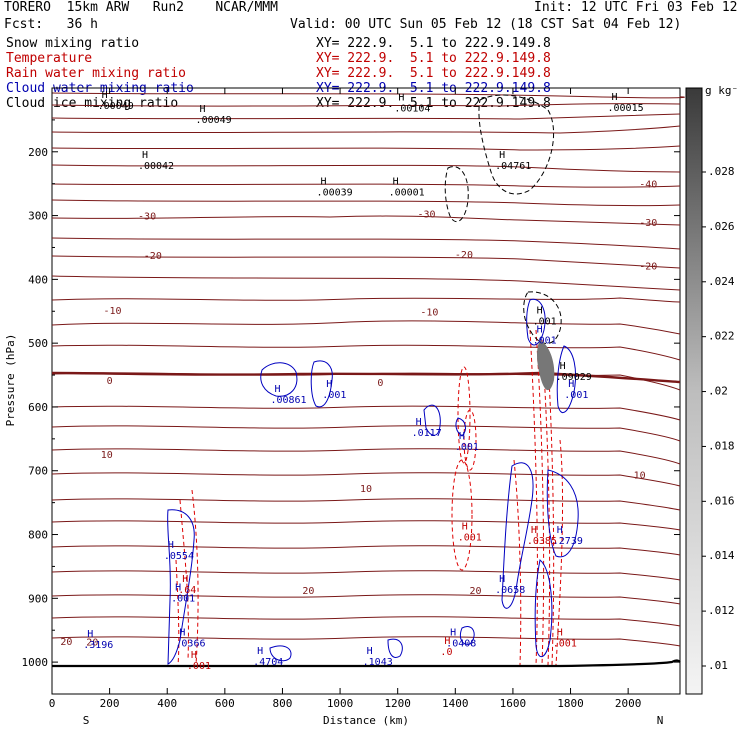 This screenshot has height=740, width=740. I want to click on extremum-value: .00104, so click(412, 108).